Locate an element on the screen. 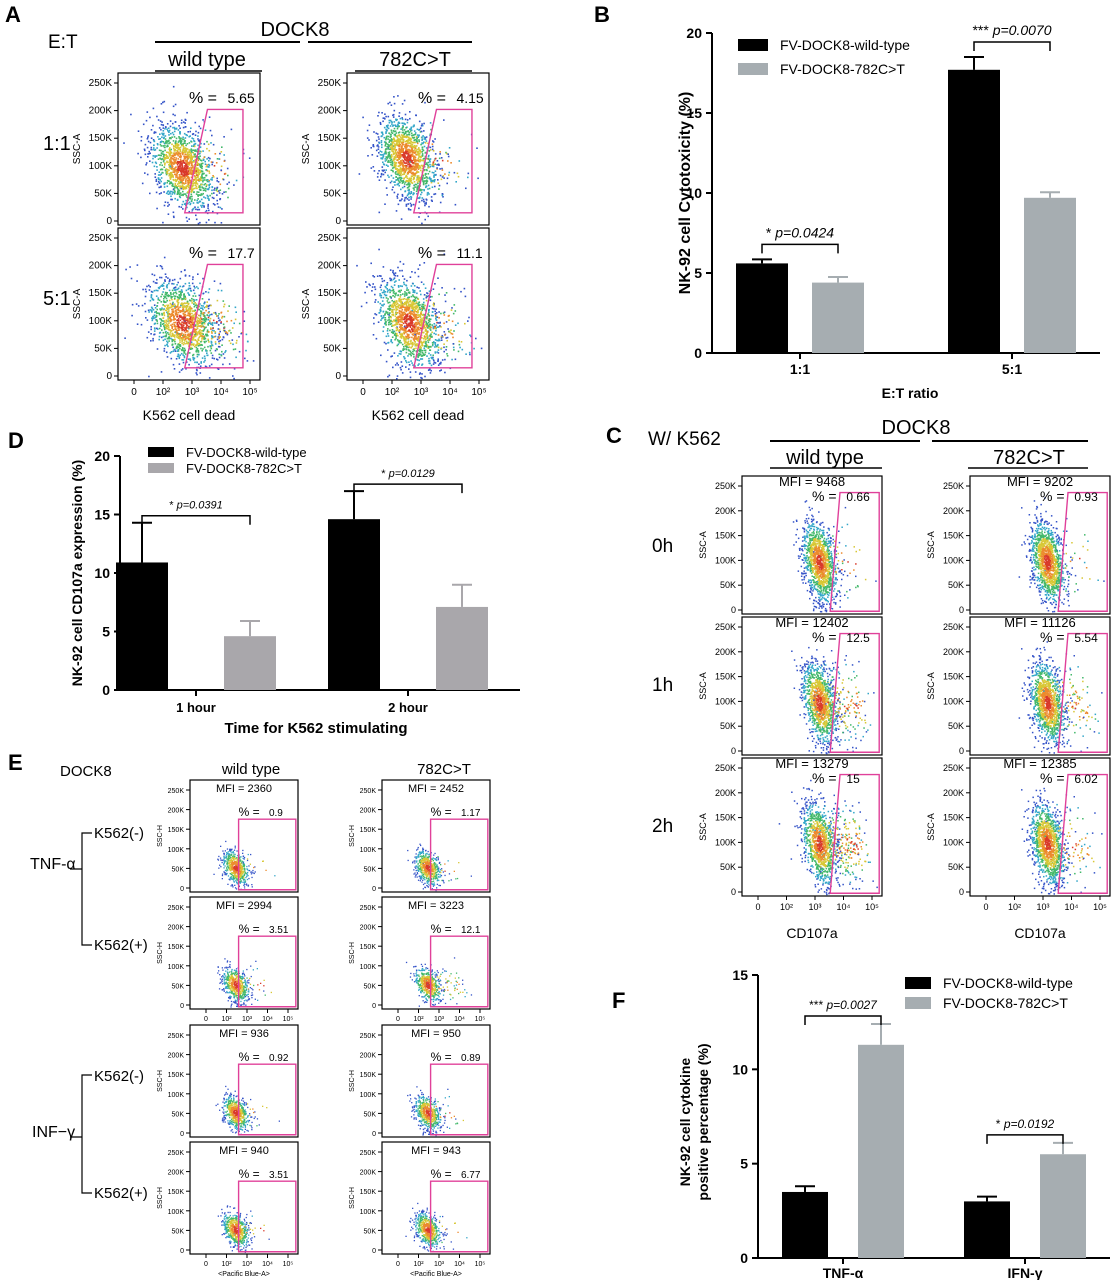 This screenshot has height=1280, width=1120. panel-f-letter: F is located at coordinates (618, 1000).